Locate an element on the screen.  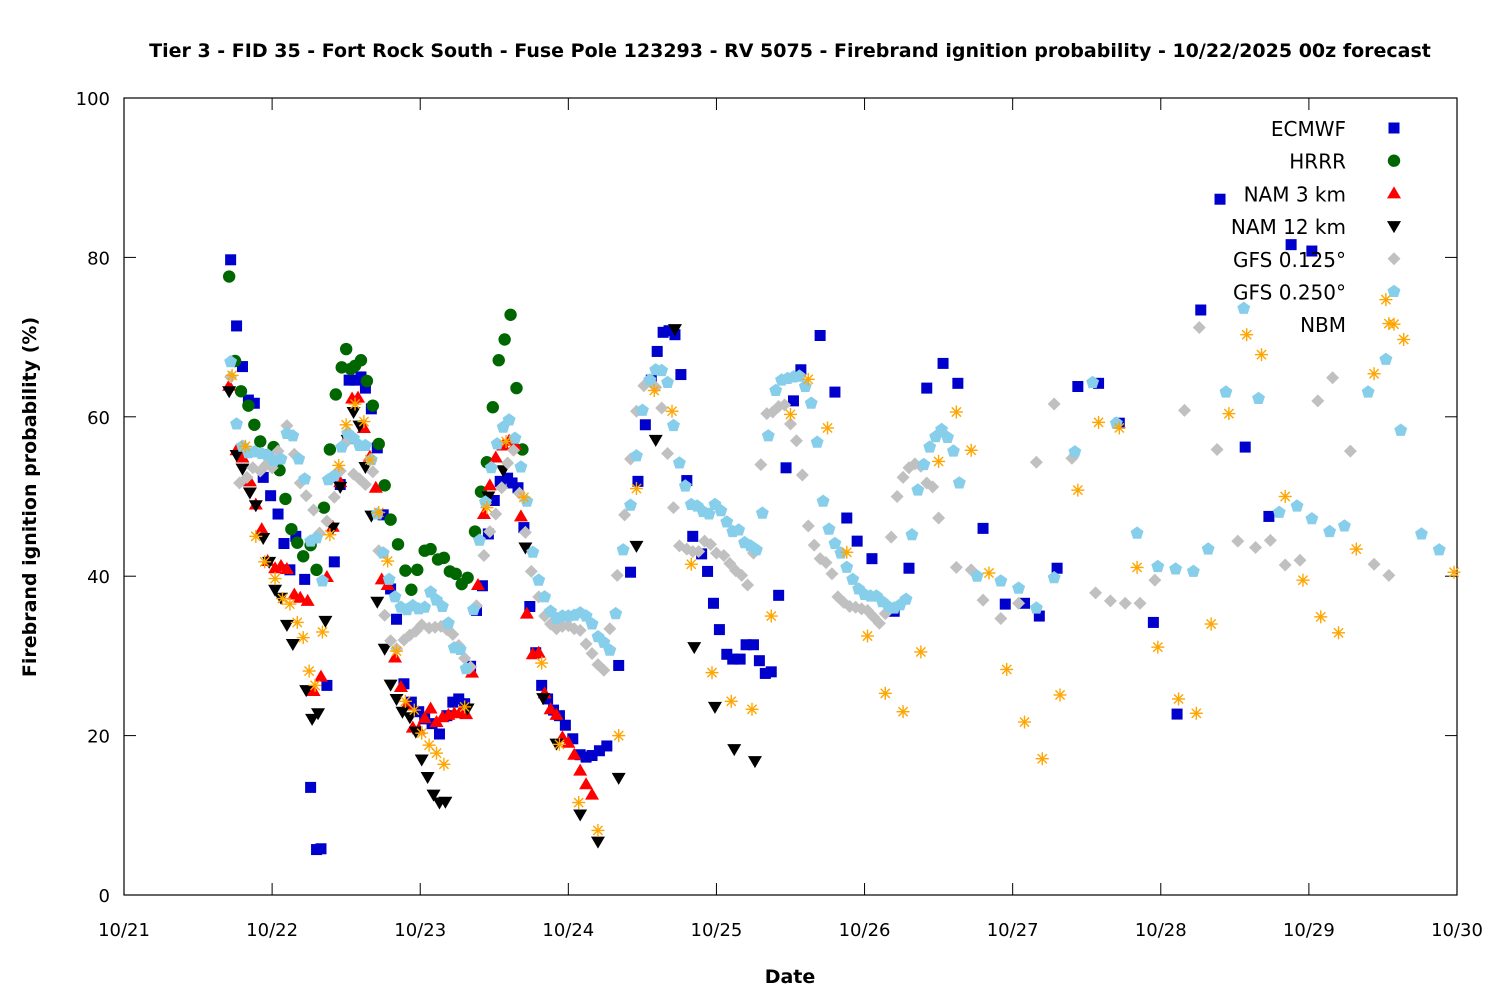
legend-item: NAM 3 km is located at coordinates (1322, 194).